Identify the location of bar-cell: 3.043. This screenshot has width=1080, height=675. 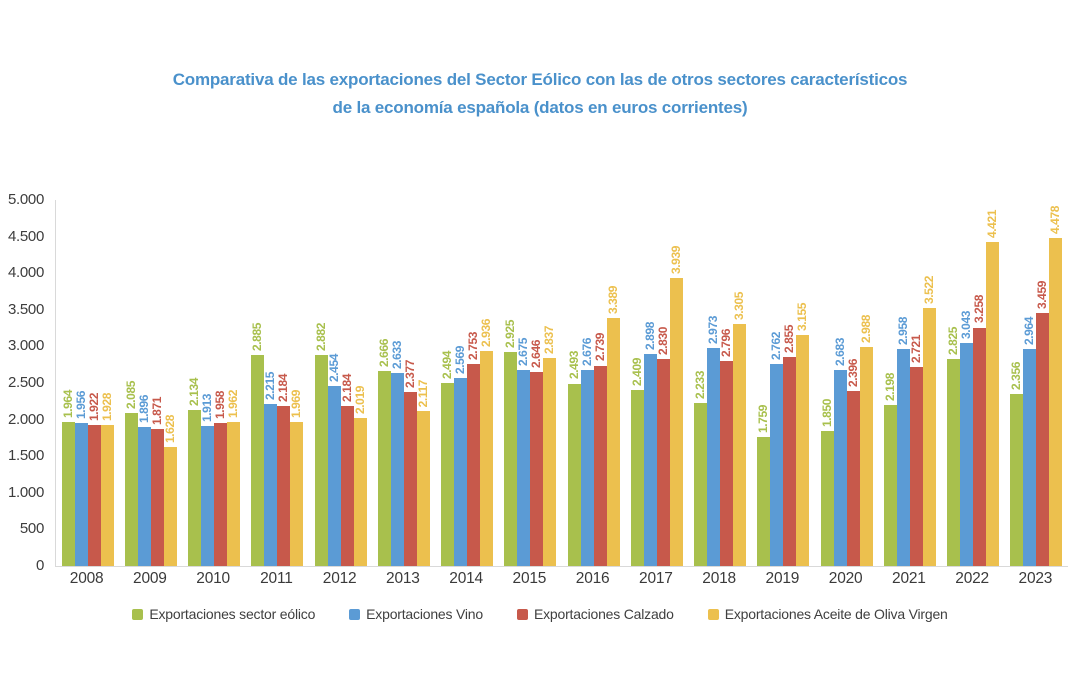
(966, 383).